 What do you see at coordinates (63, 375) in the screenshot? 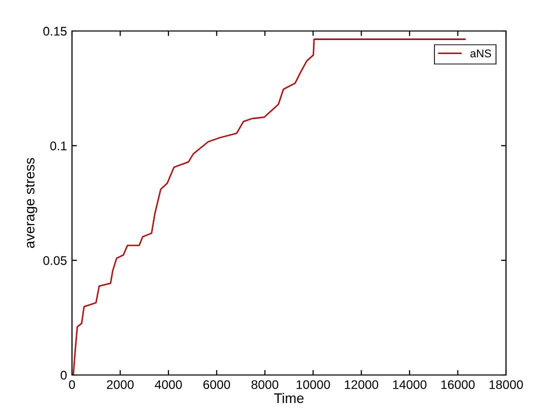
I see `y-tick-label: 0` at bounding box center [63, 375].